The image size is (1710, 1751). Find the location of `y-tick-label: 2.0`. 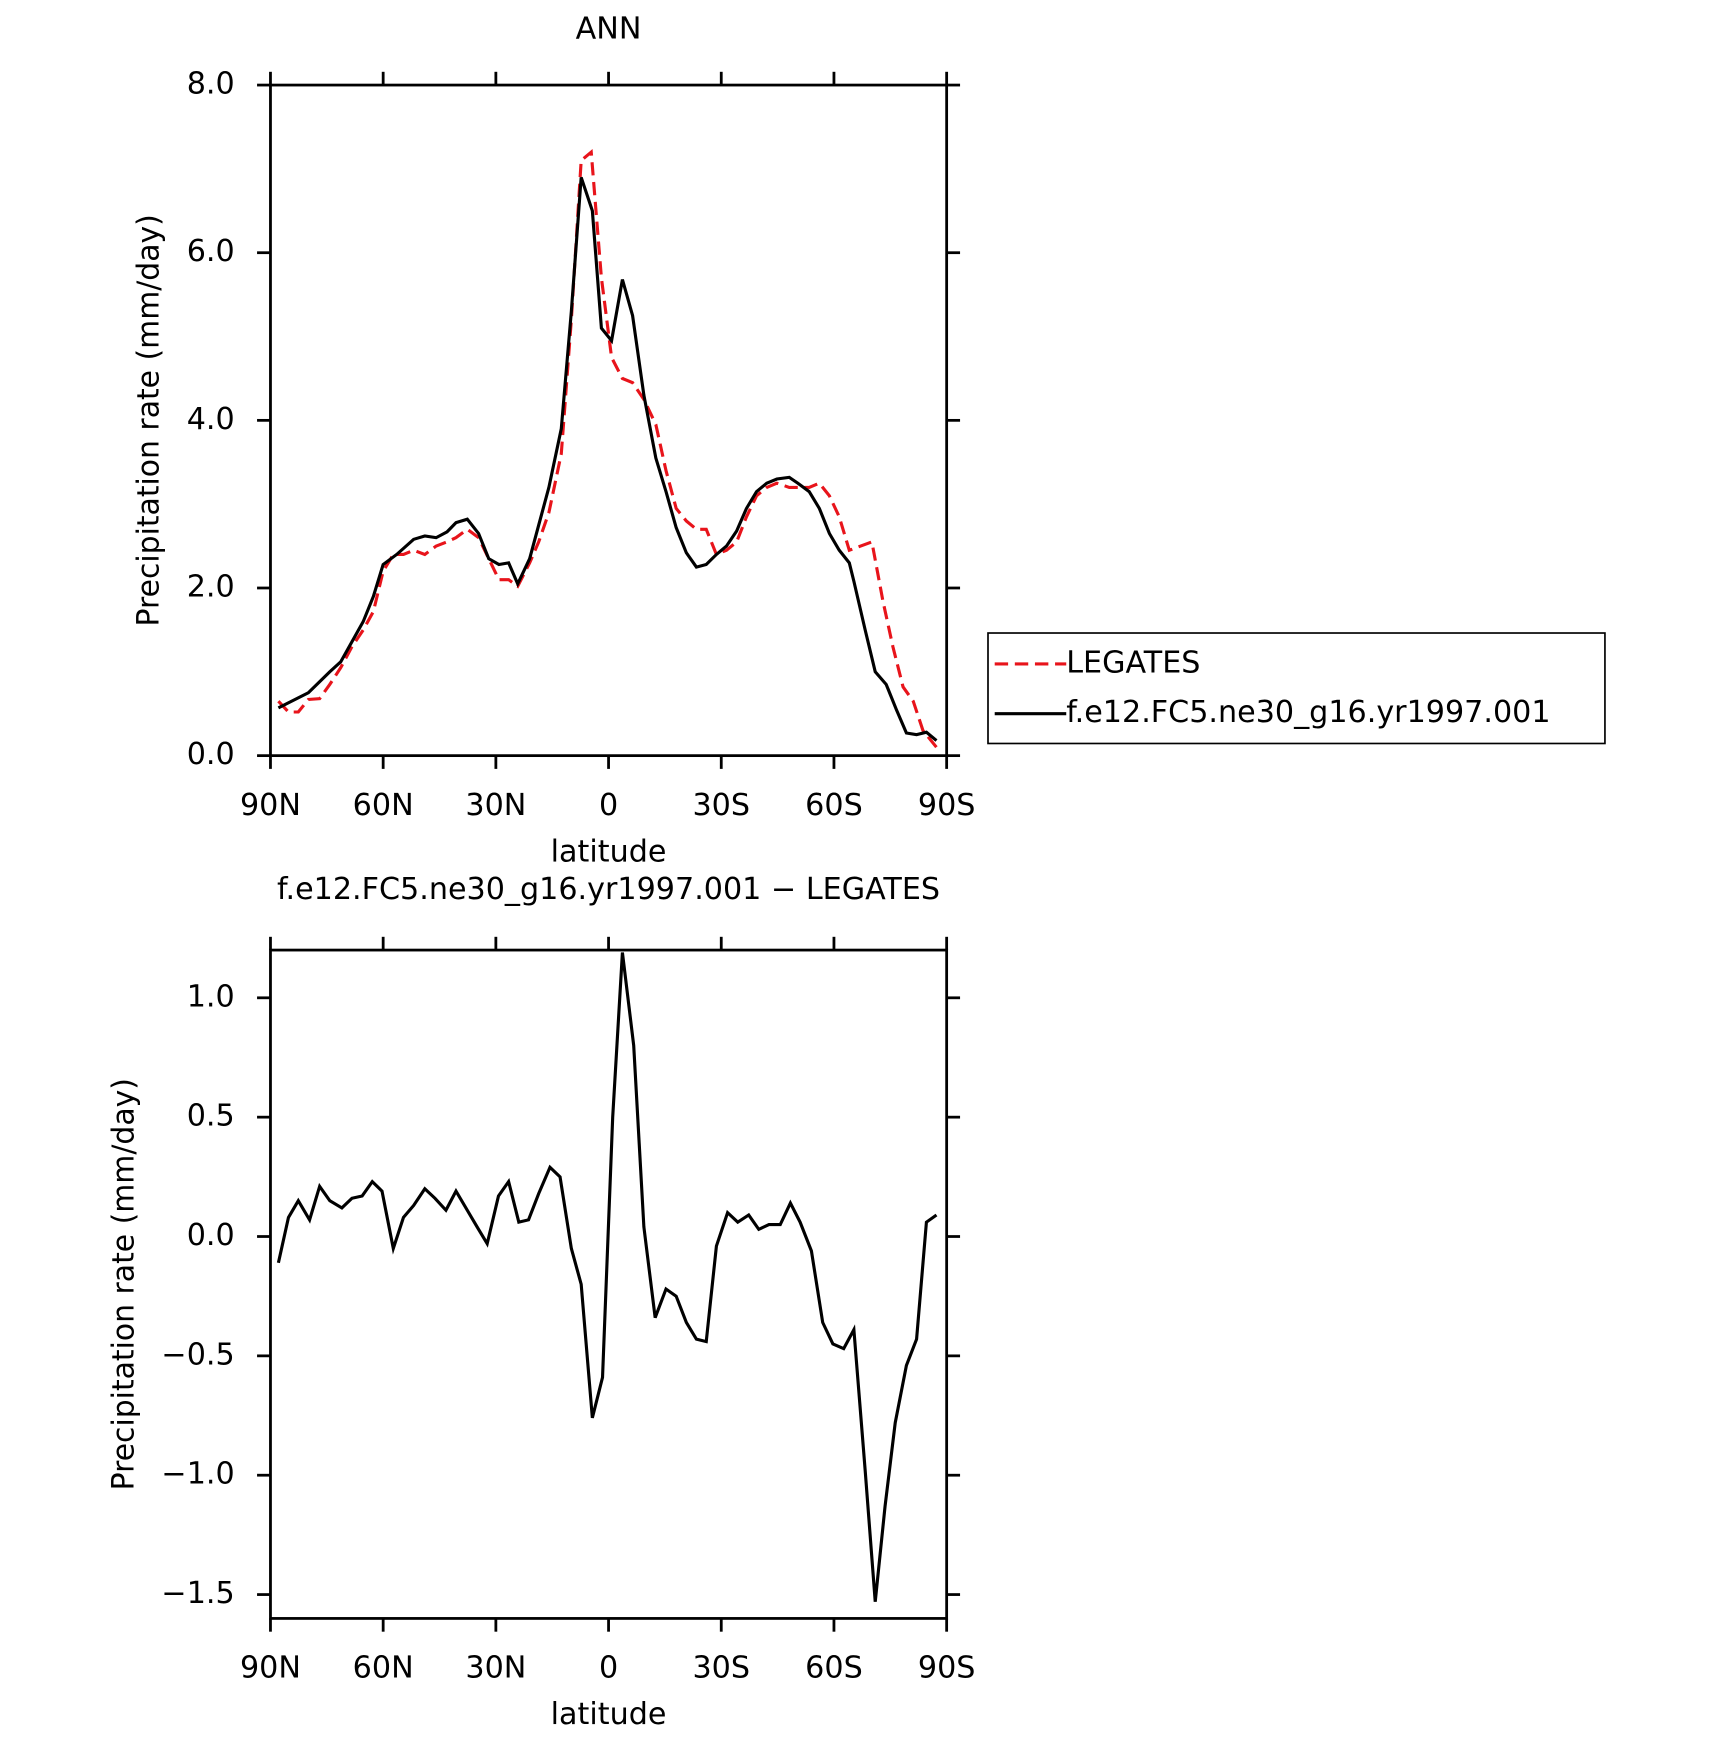

y-tick-label: 2.0 is located at coordinates (211, 587).